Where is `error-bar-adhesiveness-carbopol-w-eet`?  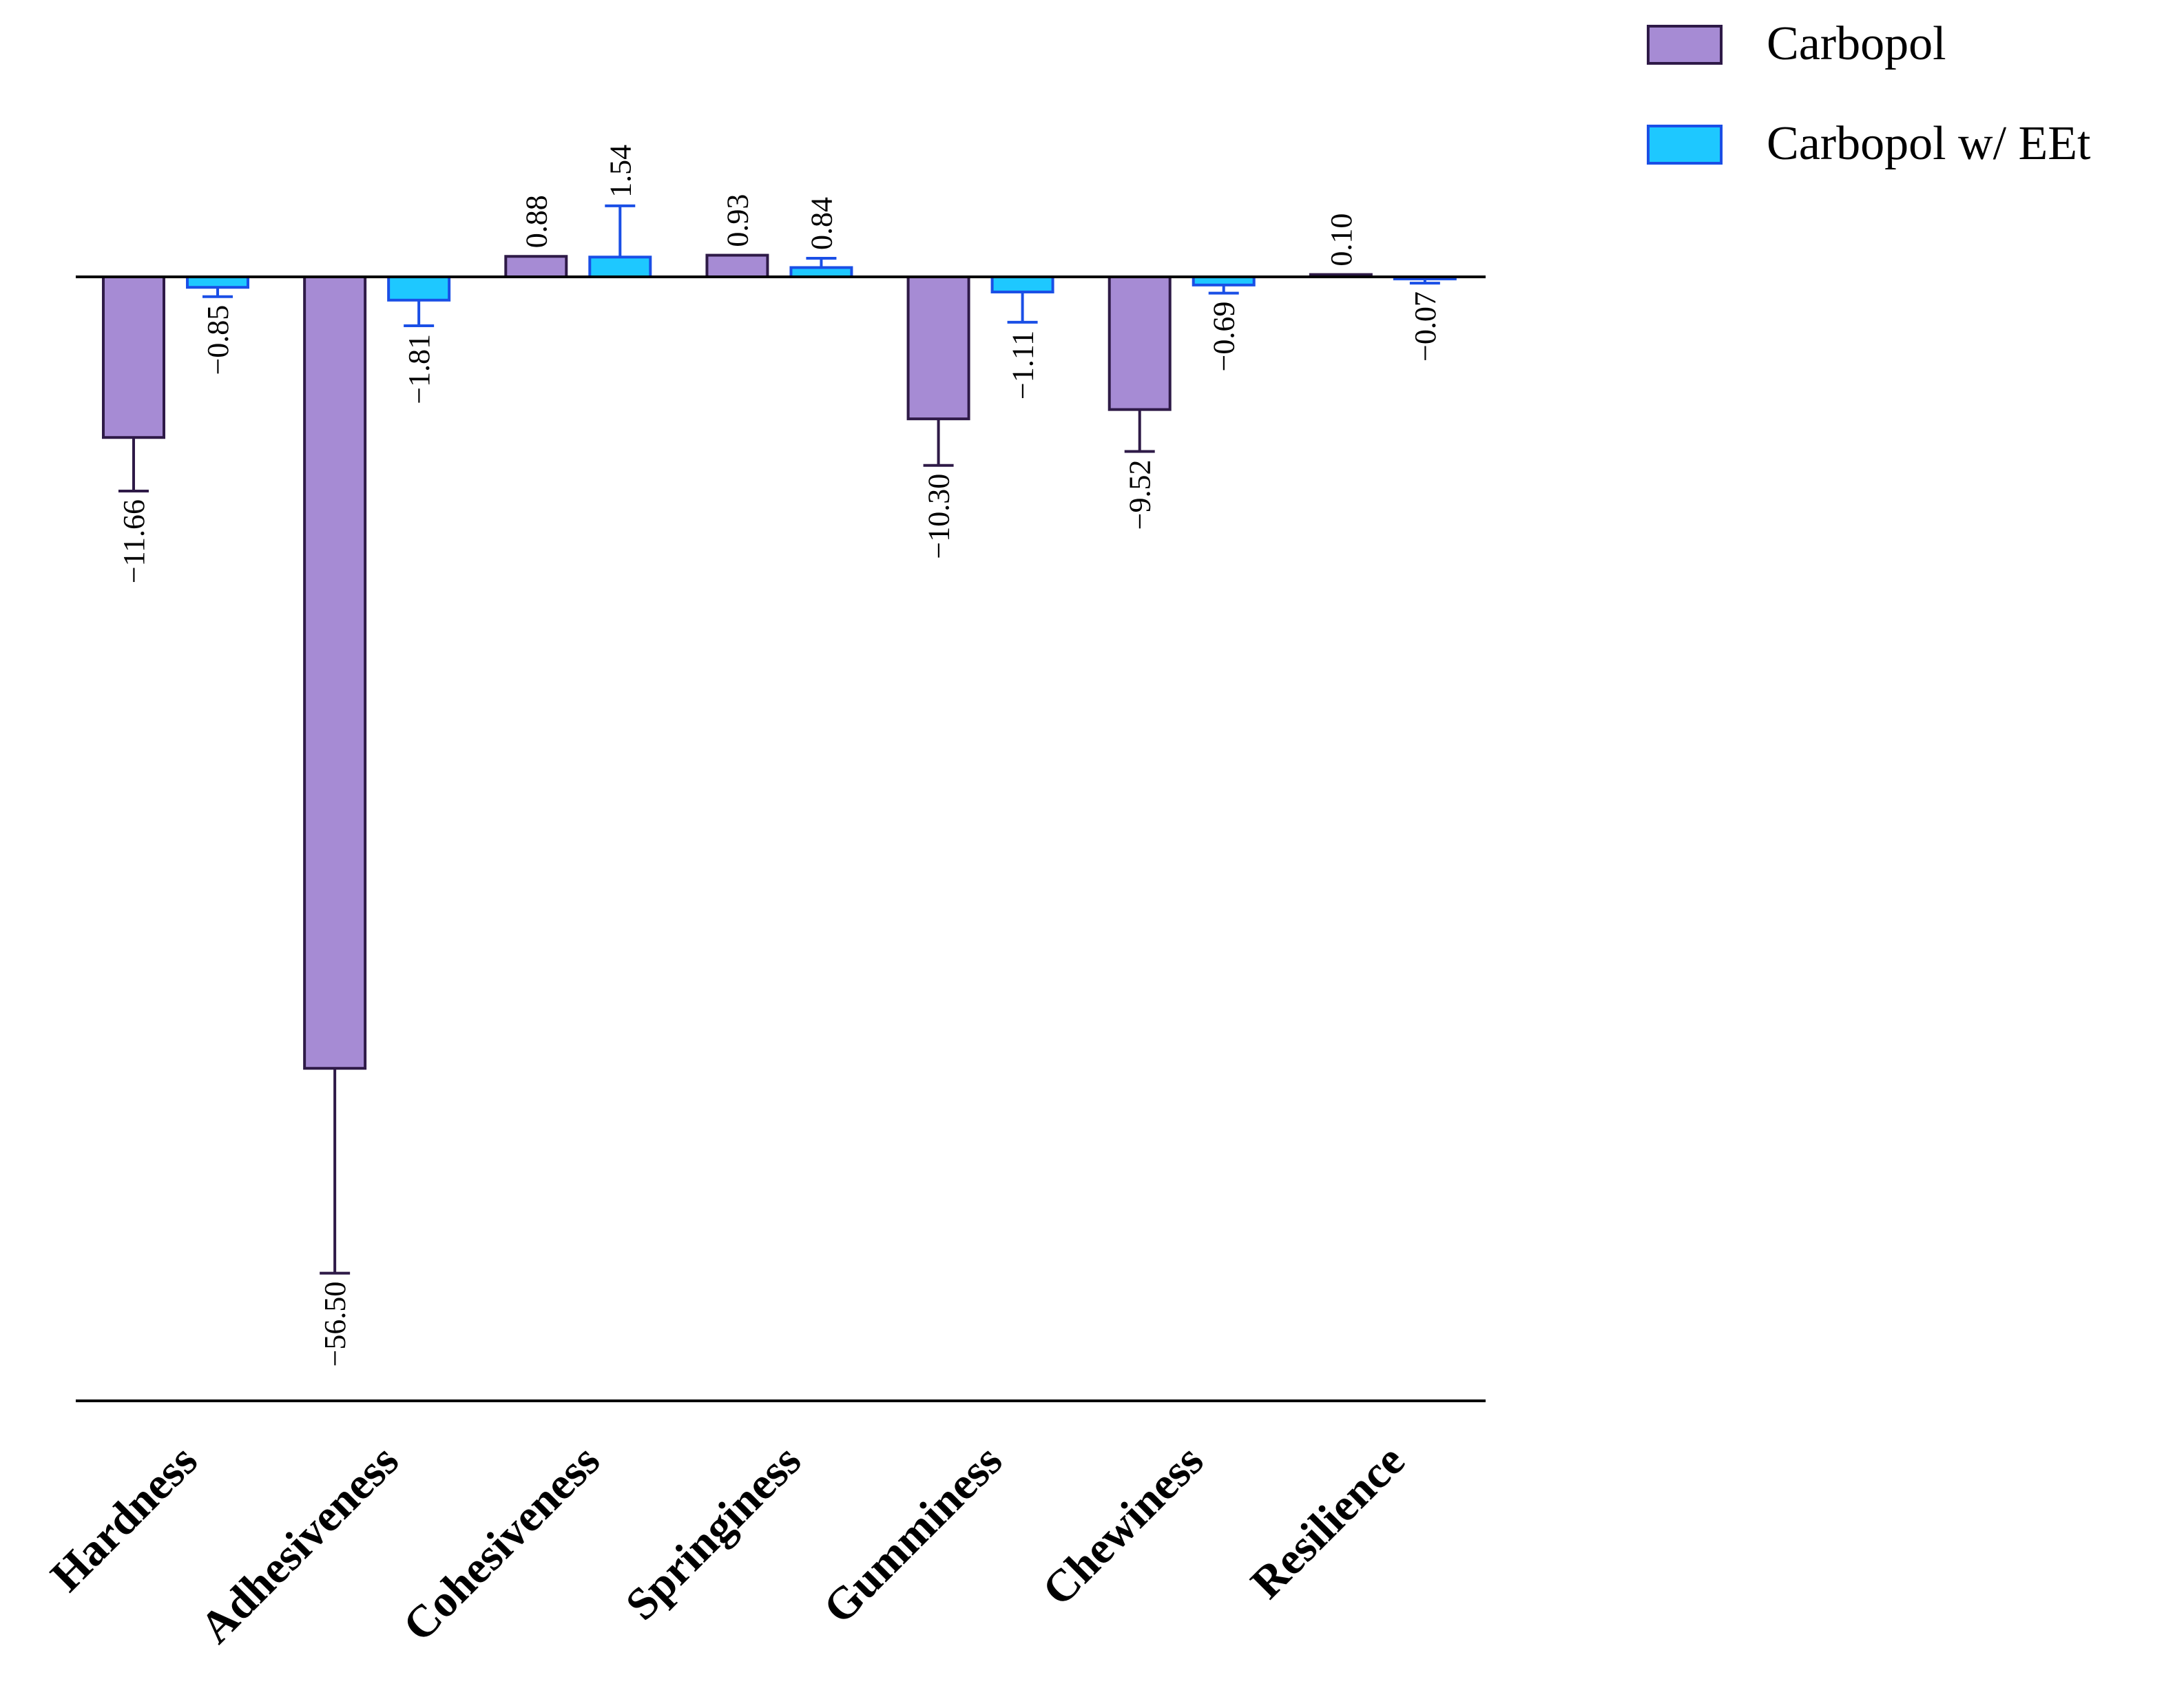 error-bar-adhesiveness-carbopol-w-eet is located at coordinates (419, 313).